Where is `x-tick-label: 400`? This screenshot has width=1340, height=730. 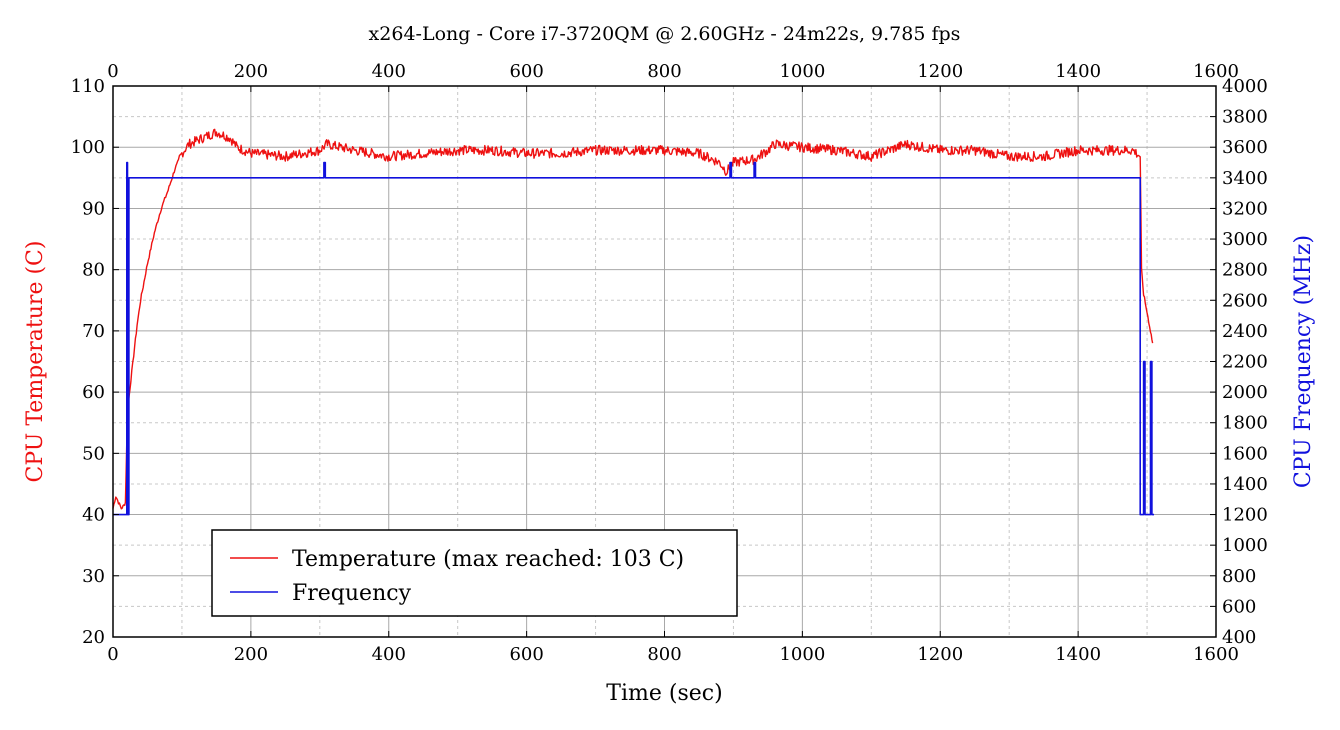
x-tick-label: 400 is located at coordinates (389, 654).